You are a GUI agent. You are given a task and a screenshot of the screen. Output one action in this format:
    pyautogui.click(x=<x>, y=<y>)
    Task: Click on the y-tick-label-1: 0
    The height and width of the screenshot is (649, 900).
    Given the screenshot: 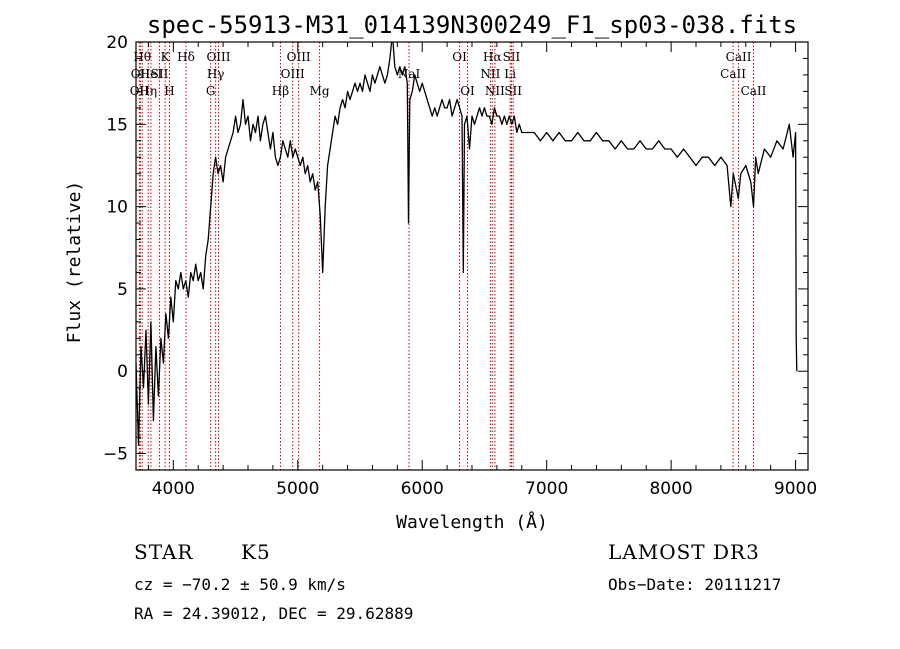 What is the action you would take?
    pyautogui.click(x=122, y=372)
    